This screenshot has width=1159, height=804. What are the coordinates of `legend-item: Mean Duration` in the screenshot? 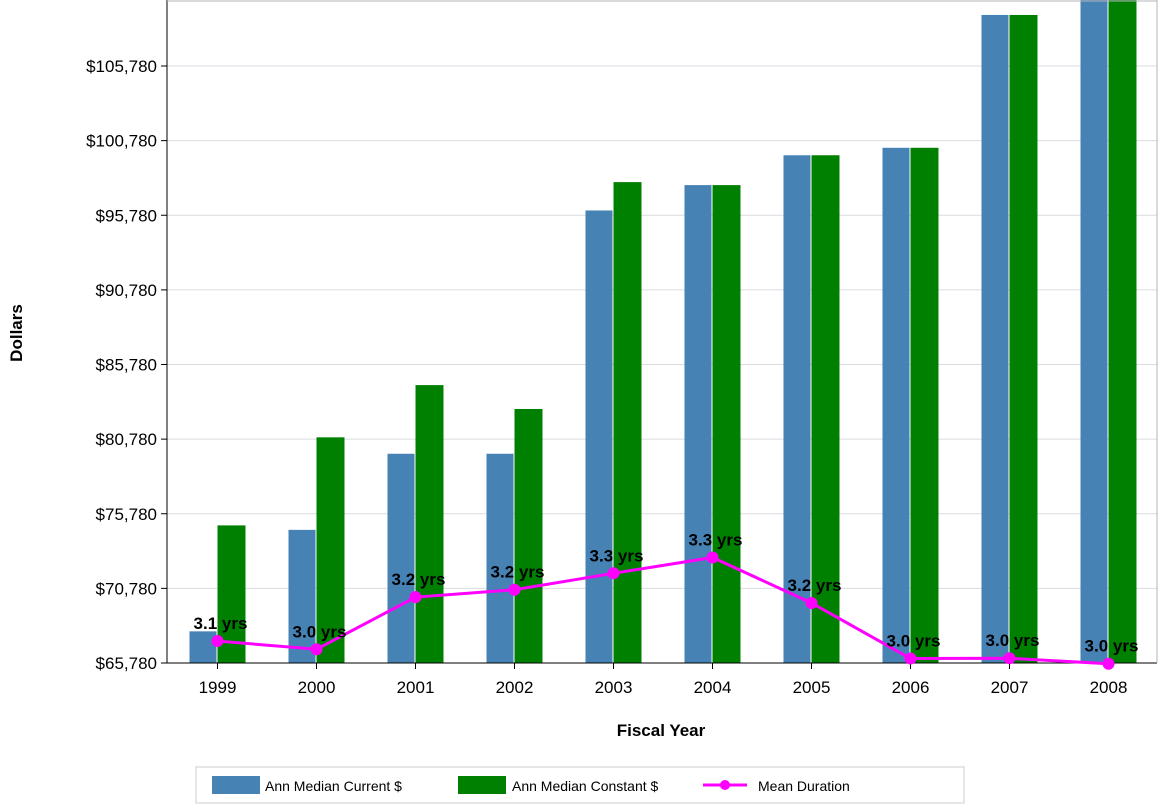 It's located at (776, 786).